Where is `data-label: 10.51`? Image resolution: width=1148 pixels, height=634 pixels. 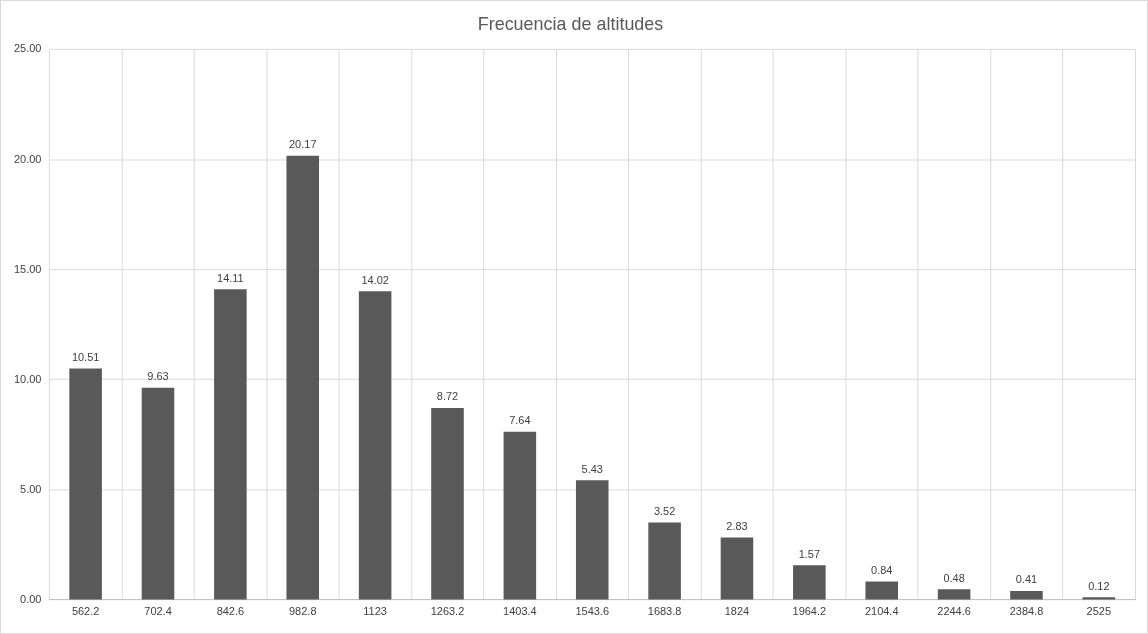
data-label: 10.51 is located at coordinates (85, 357).